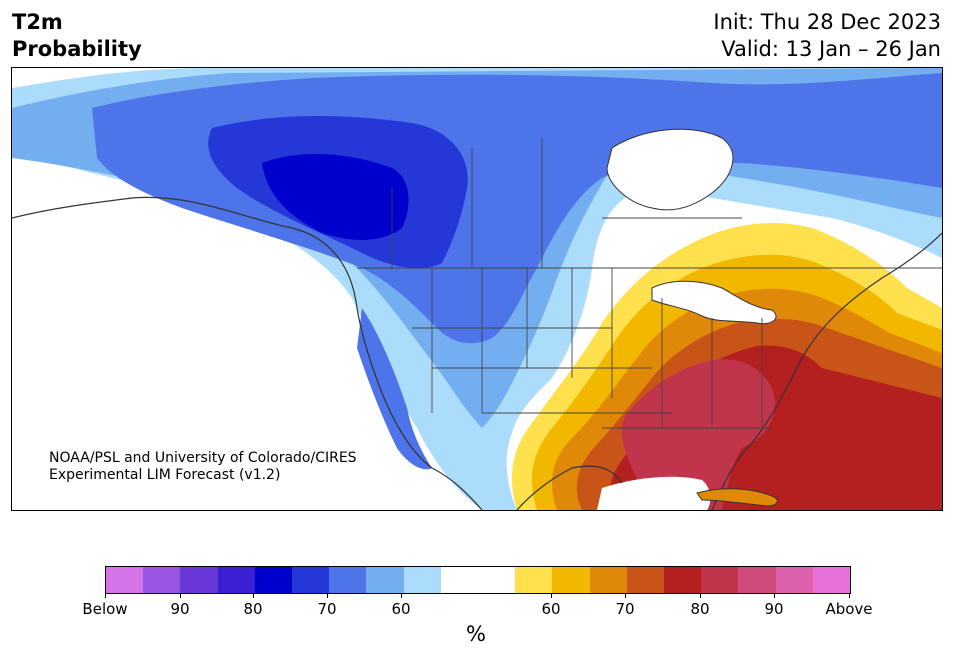 This screenshot has height=659, width=953. I want to click on gulf-of-mexico, so click(654, 493).